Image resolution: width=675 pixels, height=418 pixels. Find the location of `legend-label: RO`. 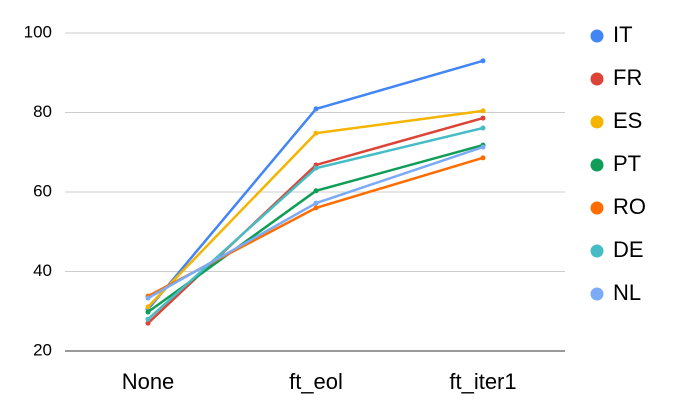

legend-label: RO is located at coordinates (629, 206).